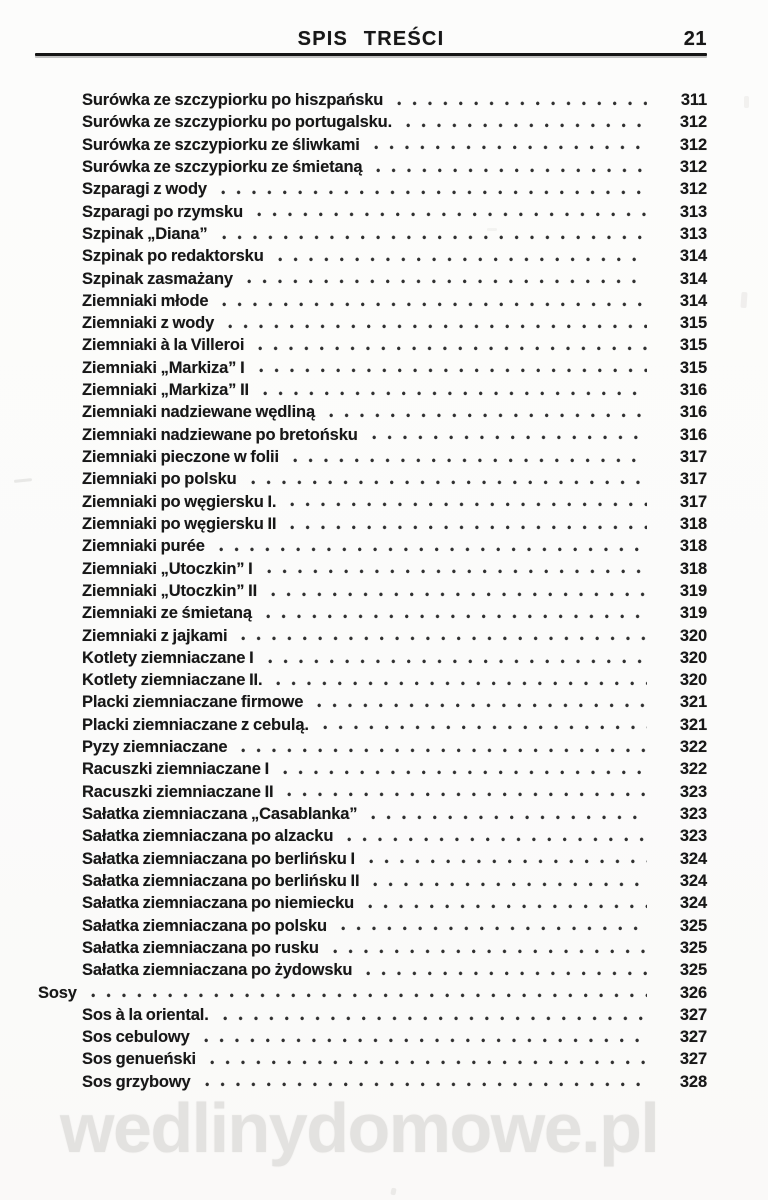  Describe the element at coordinates (693, 769) in the screenshot. I see `toc-entry-page: 322` at that location.